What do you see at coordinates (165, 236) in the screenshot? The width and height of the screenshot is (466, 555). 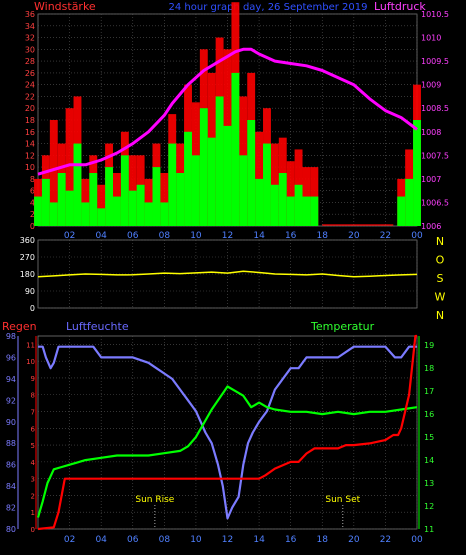 I see `x-tick-label: 08` at bounding box center [165, 236].